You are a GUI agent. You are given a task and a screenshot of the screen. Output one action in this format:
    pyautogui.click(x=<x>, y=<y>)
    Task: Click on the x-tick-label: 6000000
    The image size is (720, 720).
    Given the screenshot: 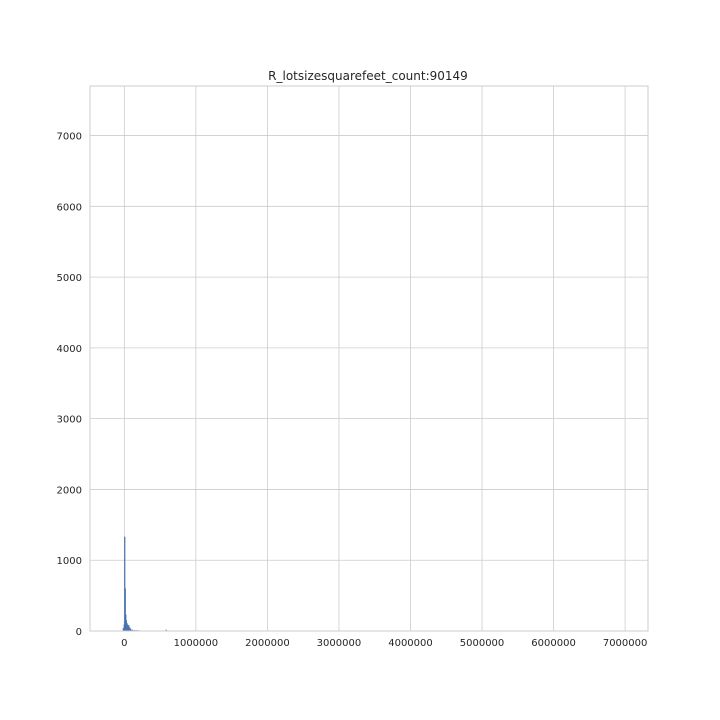 What is the action you would take?
    pyautogui.click(x=553, y=643)
    